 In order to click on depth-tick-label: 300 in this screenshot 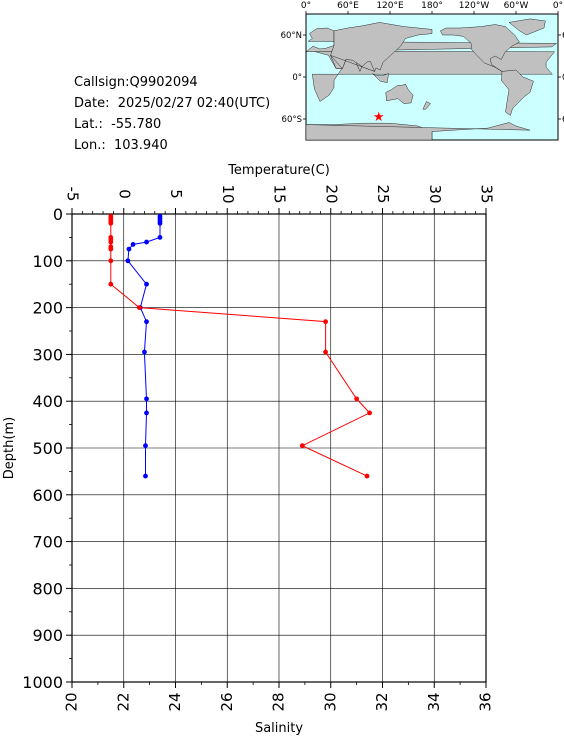, I will do `click(47, 354)`.